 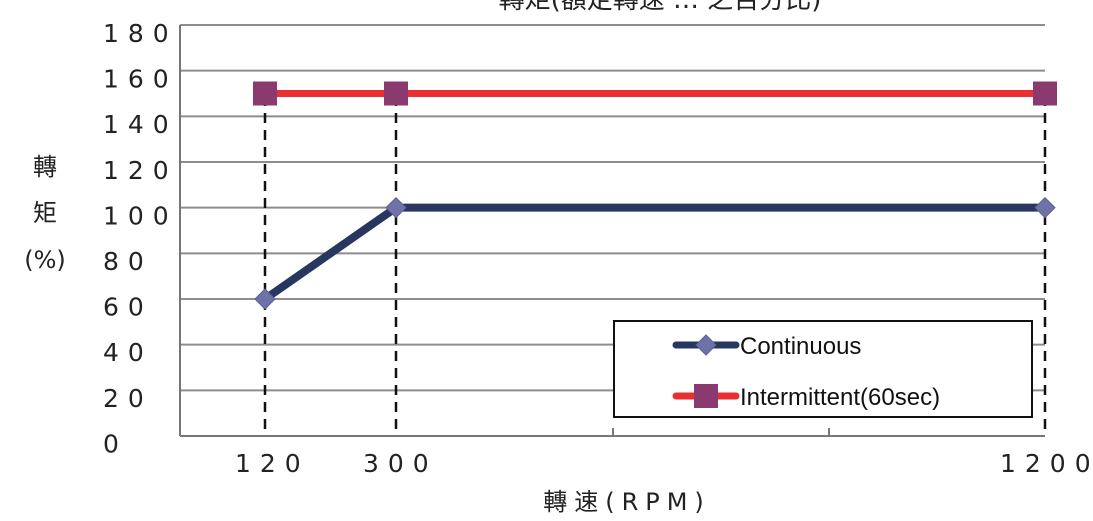 What do you see at coordinates (840, 397) in the screenshot?
I see `legend-intermittent-label: Intermittent(60sec)` at bounding box center [840, 397].